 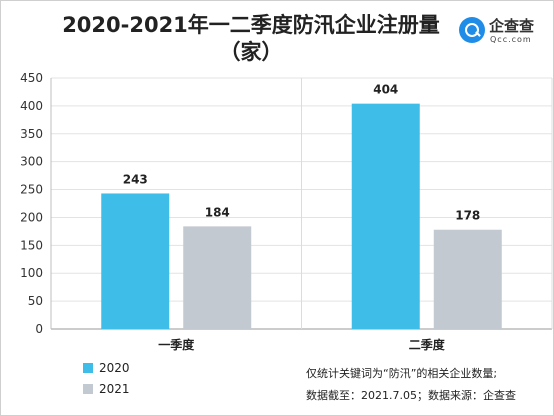 What do you see at coordinates (411, 395) in the screenshot?
I see `note-line-2: 数据截至：2021.7.05；数据来源：企查查` at bounding box center [411, 395].